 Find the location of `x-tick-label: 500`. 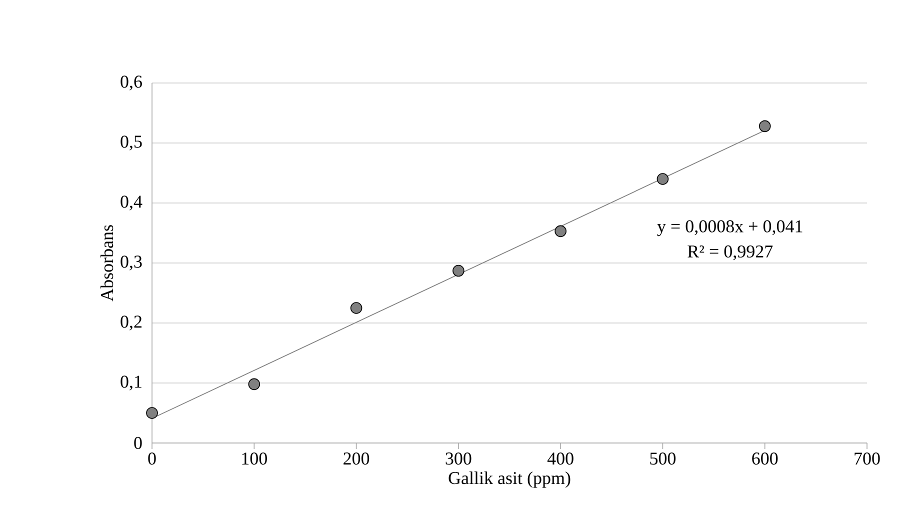

x-tick-label: 500 is located at coordinates (663, 458).